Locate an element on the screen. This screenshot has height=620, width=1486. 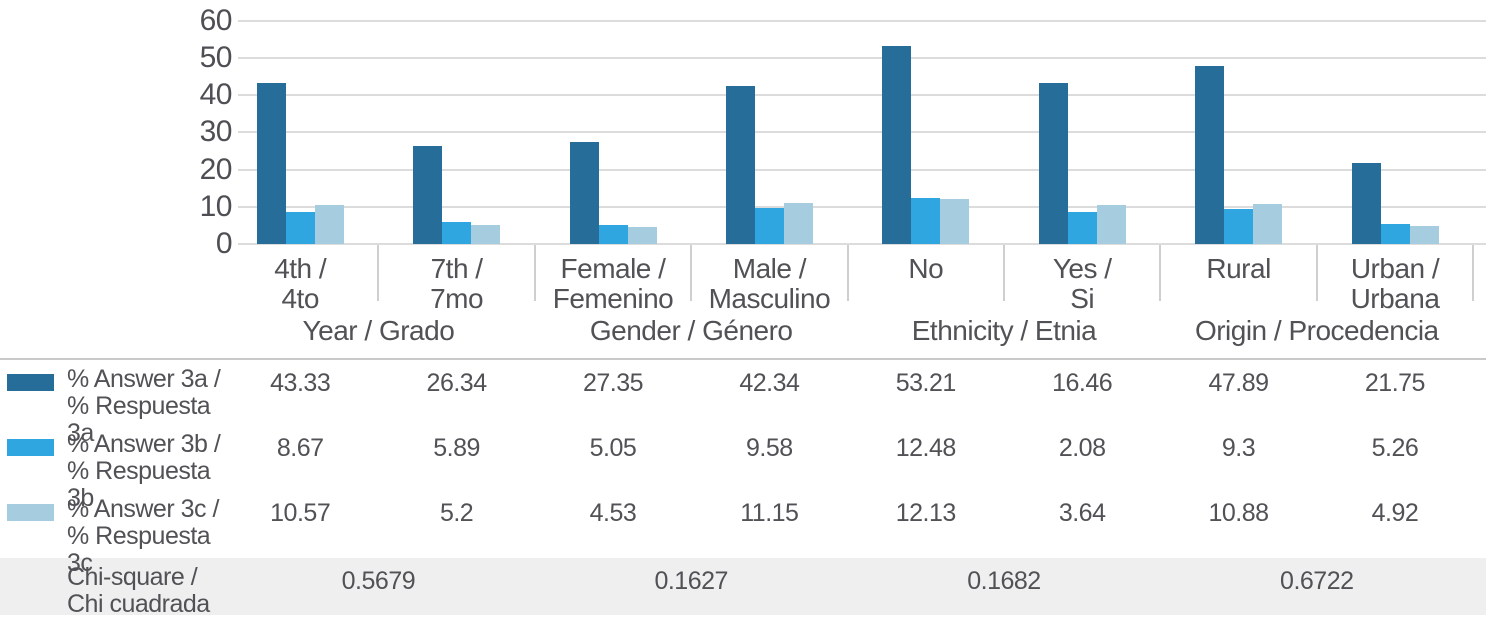
value-cell-3a-urban: 21.75 is located at coordinates (1395, 383).